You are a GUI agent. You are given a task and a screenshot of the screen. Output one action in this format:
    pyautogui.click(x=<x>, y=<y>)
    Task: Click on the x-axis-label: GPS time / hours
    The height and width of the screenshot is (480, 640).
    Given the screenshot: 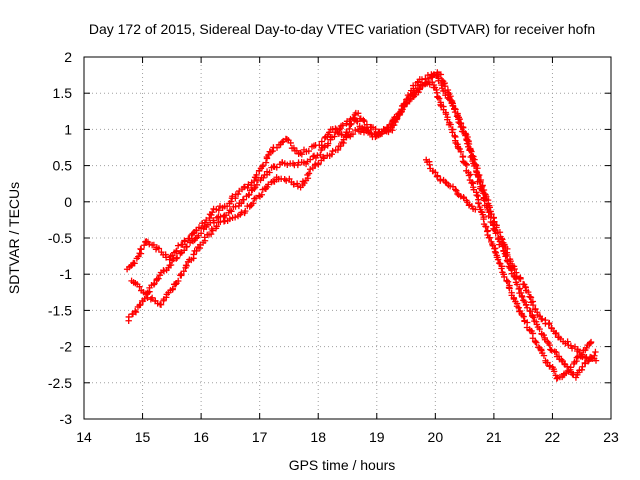 What is the action you would take?
    pyautogui.click(x=342, y=465)
    